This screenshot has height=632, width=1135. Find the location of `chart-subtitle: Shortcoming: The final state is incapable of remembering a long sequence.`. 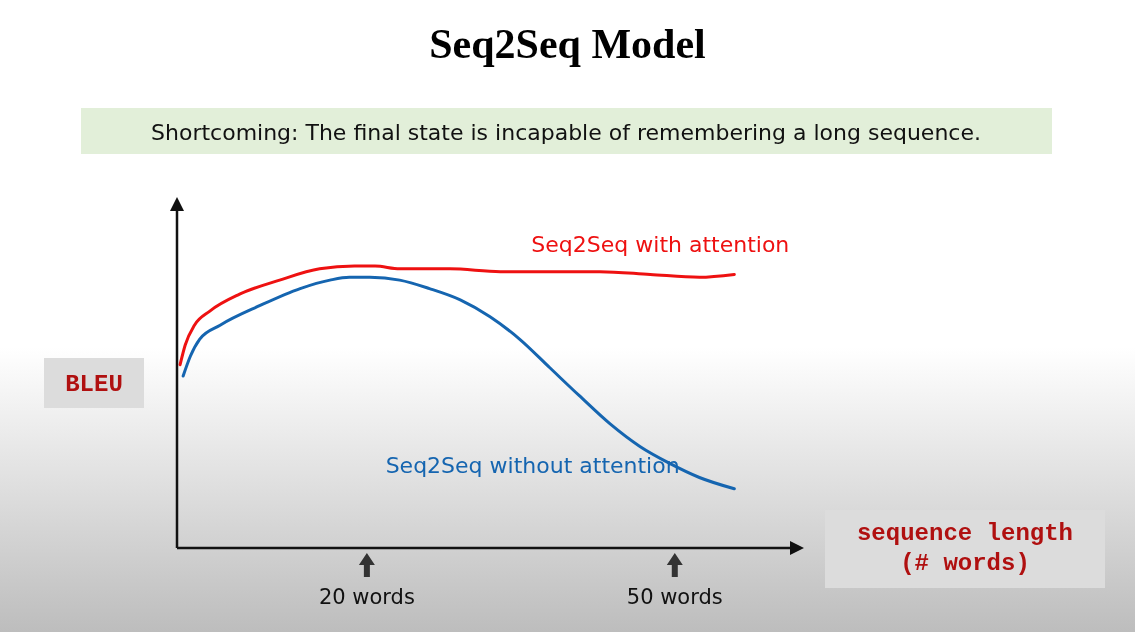

chart-subtitle: Shortcoming: The final state is incapable of remembering a long sequence. is located at coordinates (566, 132).